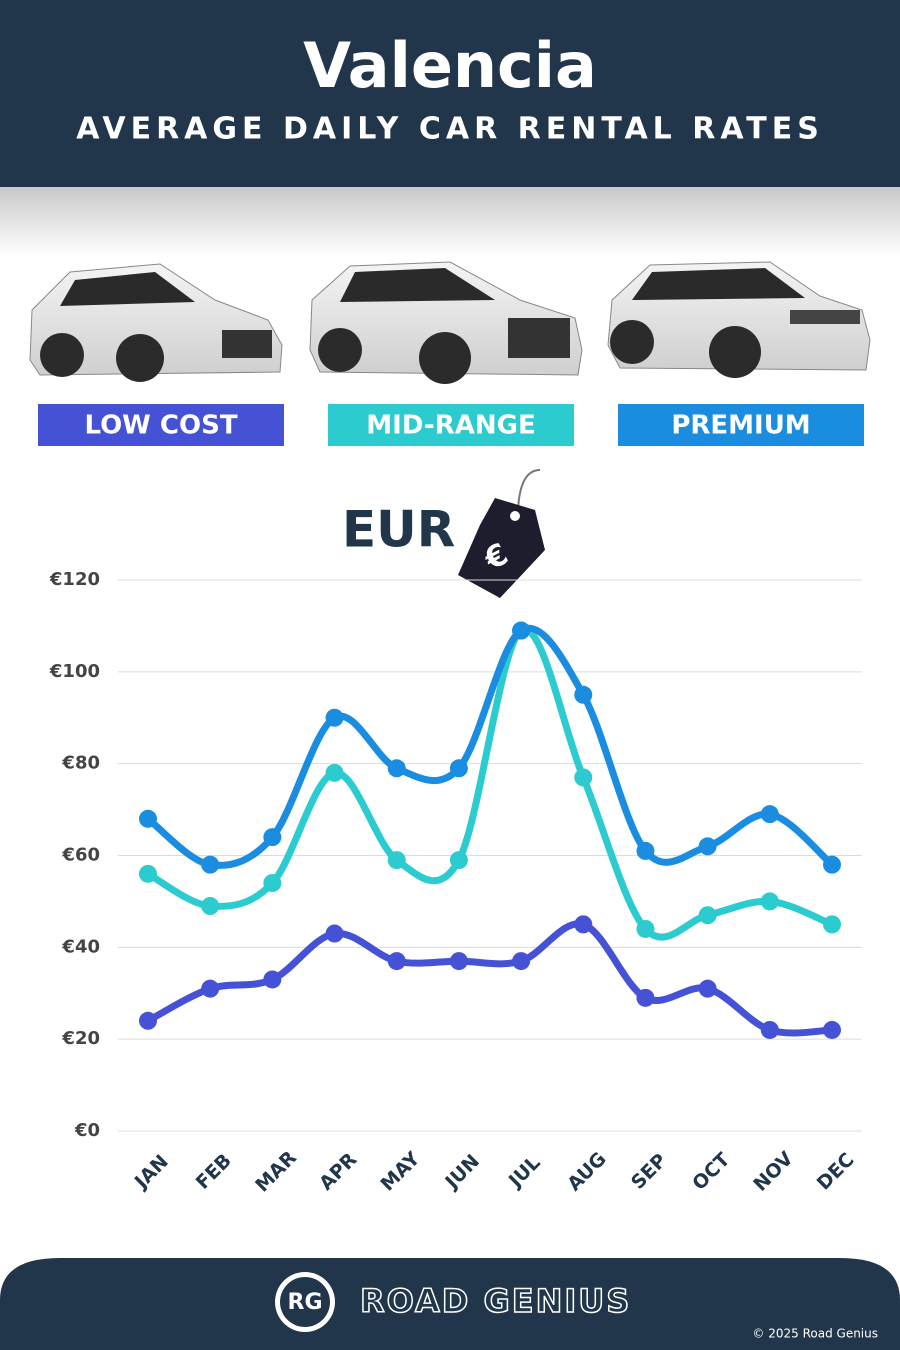 This screenshot has width=900, height=1350. What do you see at coordinates (80, 1038) in the screenshot?
I see `y-tick-label: €20` at bounding box center [80, 1038].